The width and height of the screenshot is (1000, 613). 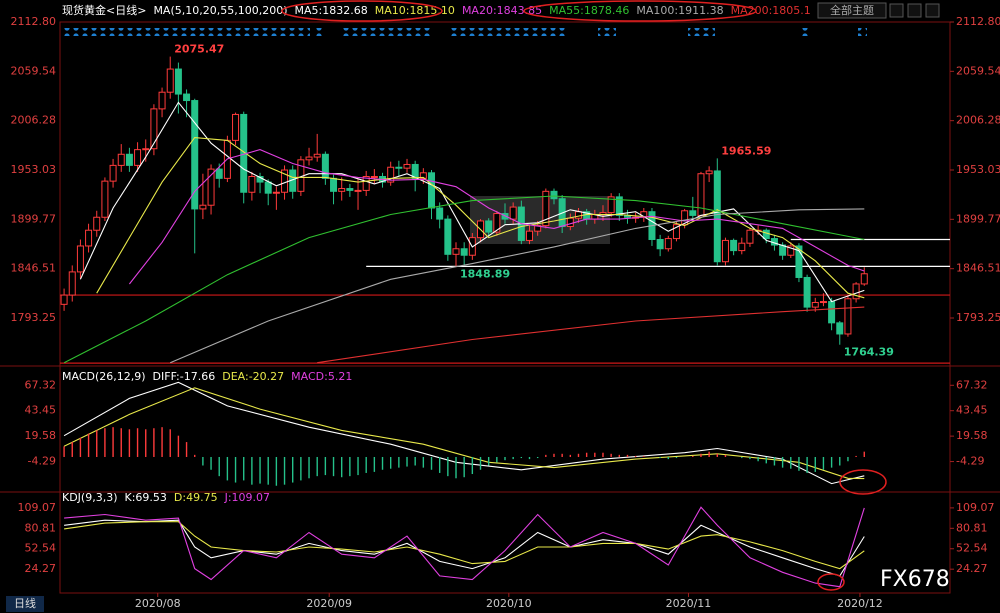 What do you see at coordinates (485, 273) in the screenshot?
I see `annotation: 1848.89` at bounding box center [485, 273].